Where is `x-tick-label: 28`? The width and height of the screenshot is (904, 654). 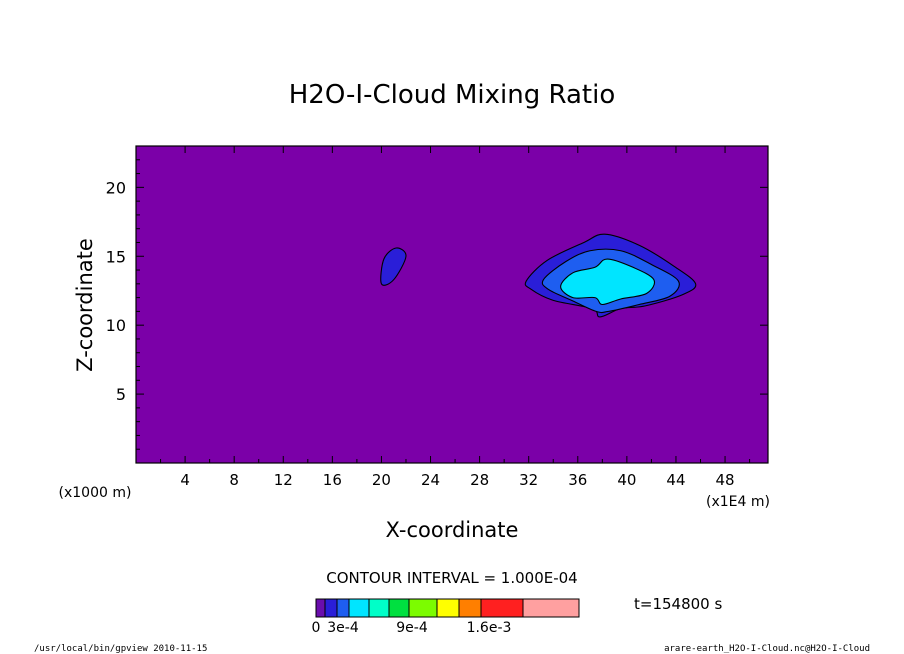
x-tick-label: 28 is located at coordinates (479, 480).